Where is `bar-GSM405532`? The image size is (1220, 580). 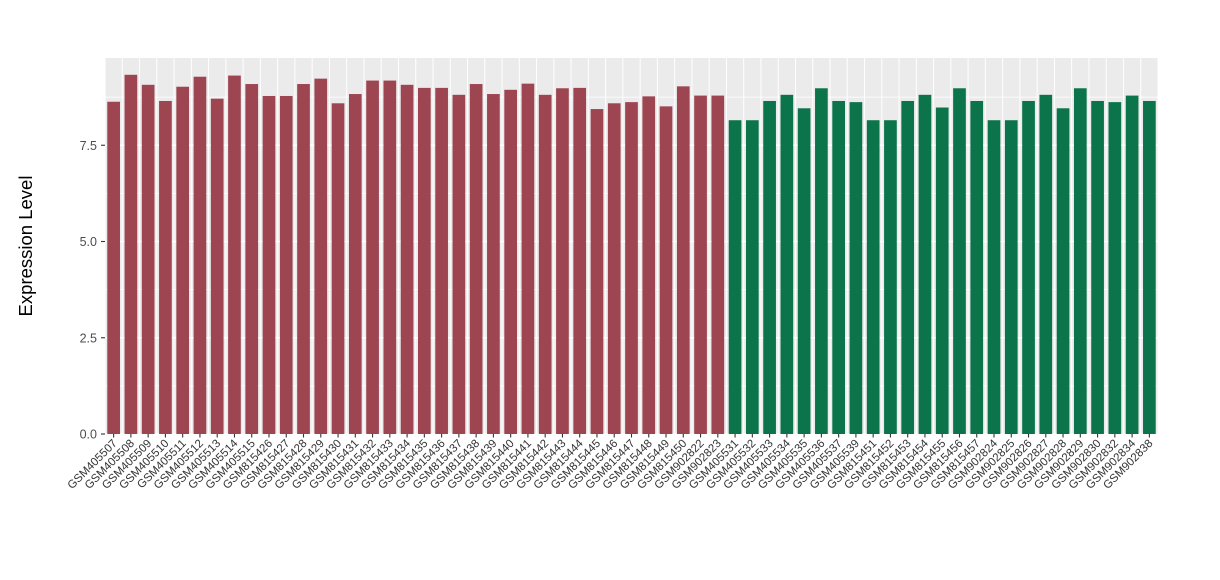 bar-GSM405532 is located at coordinates (752, 277).